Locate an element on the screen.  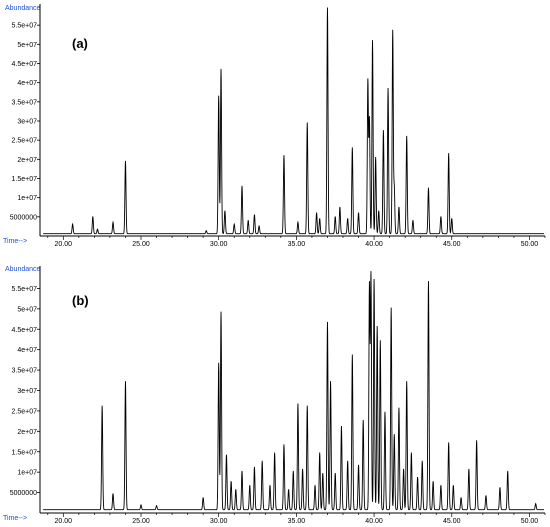
panel-b-label: (b) is located at coordinates (80, 300).